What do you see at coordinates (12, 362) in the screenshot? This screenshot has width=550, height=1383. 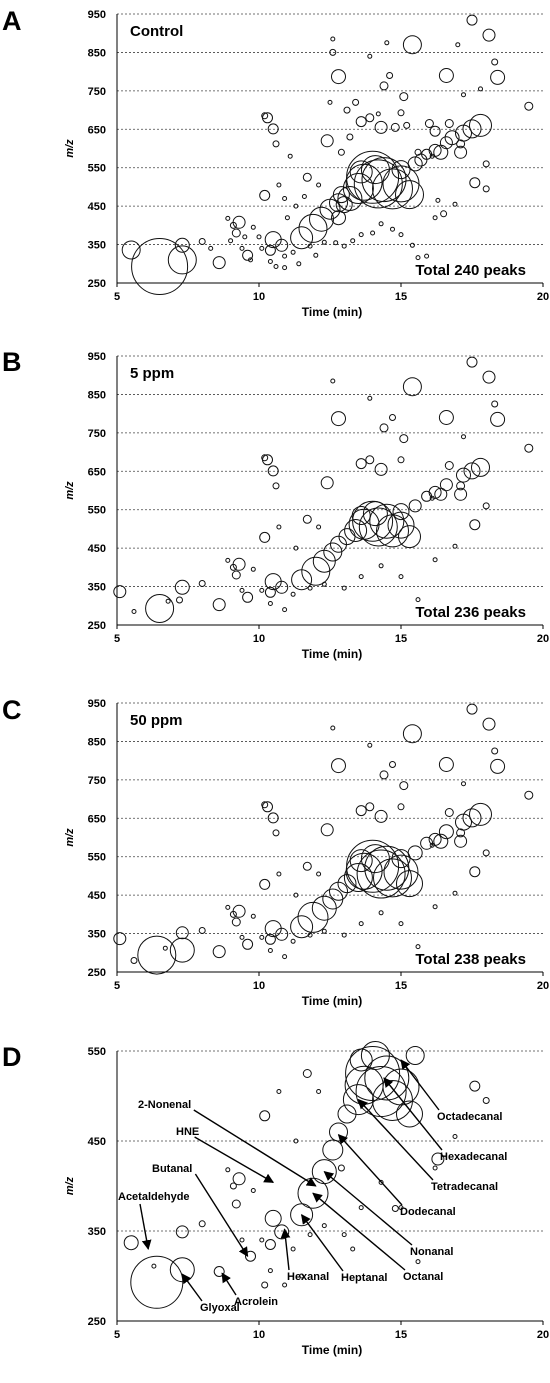 I see `panel-letter: B` at bounding box center [12, 362].